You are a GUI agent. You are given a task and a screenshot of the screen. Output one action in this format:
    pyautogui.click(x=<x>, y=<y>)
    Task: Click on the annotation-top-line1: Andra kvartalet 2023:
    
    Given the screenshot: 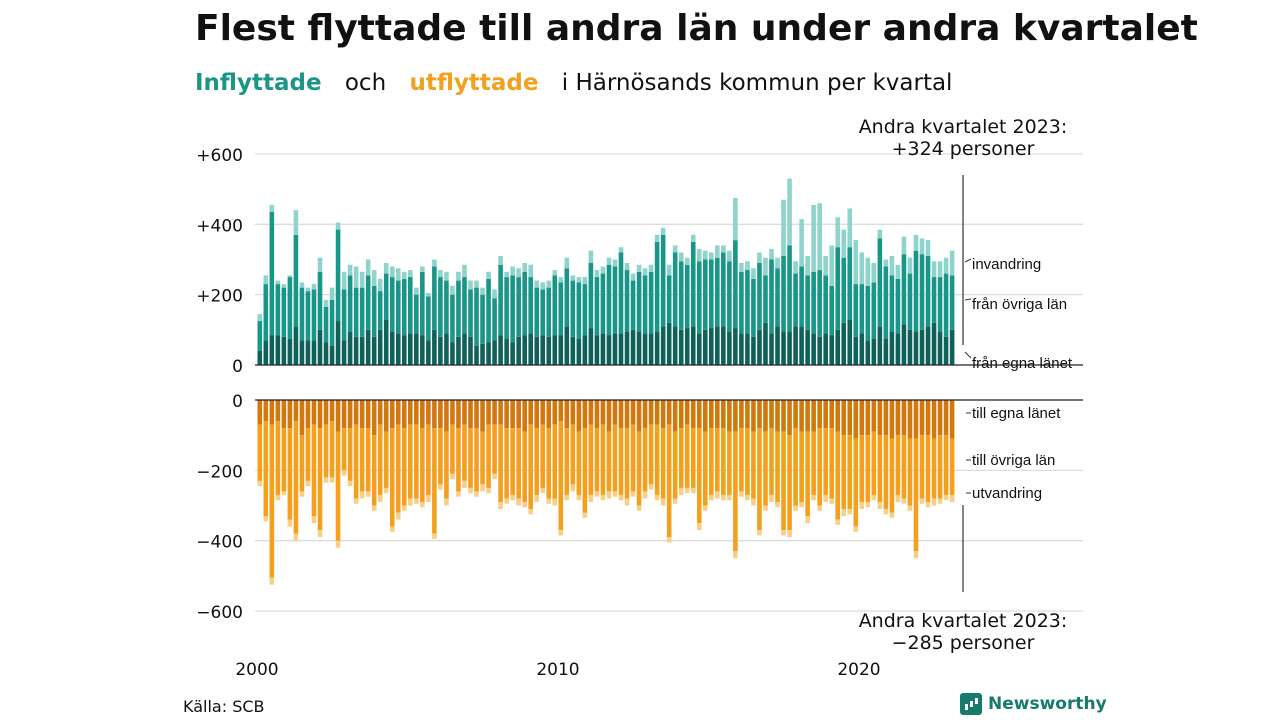 What is the action you would take?
    pyautogui.click(x=963, y=127)
    